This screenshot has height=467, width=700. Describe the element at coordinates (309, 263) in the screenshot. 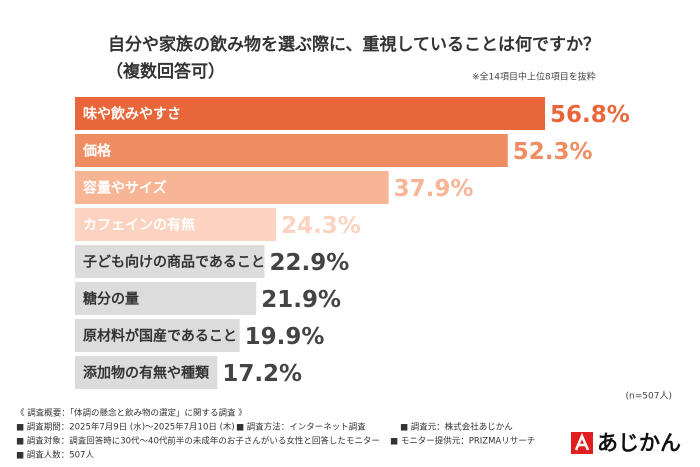

I see `value-label: 22.9%` at that location.